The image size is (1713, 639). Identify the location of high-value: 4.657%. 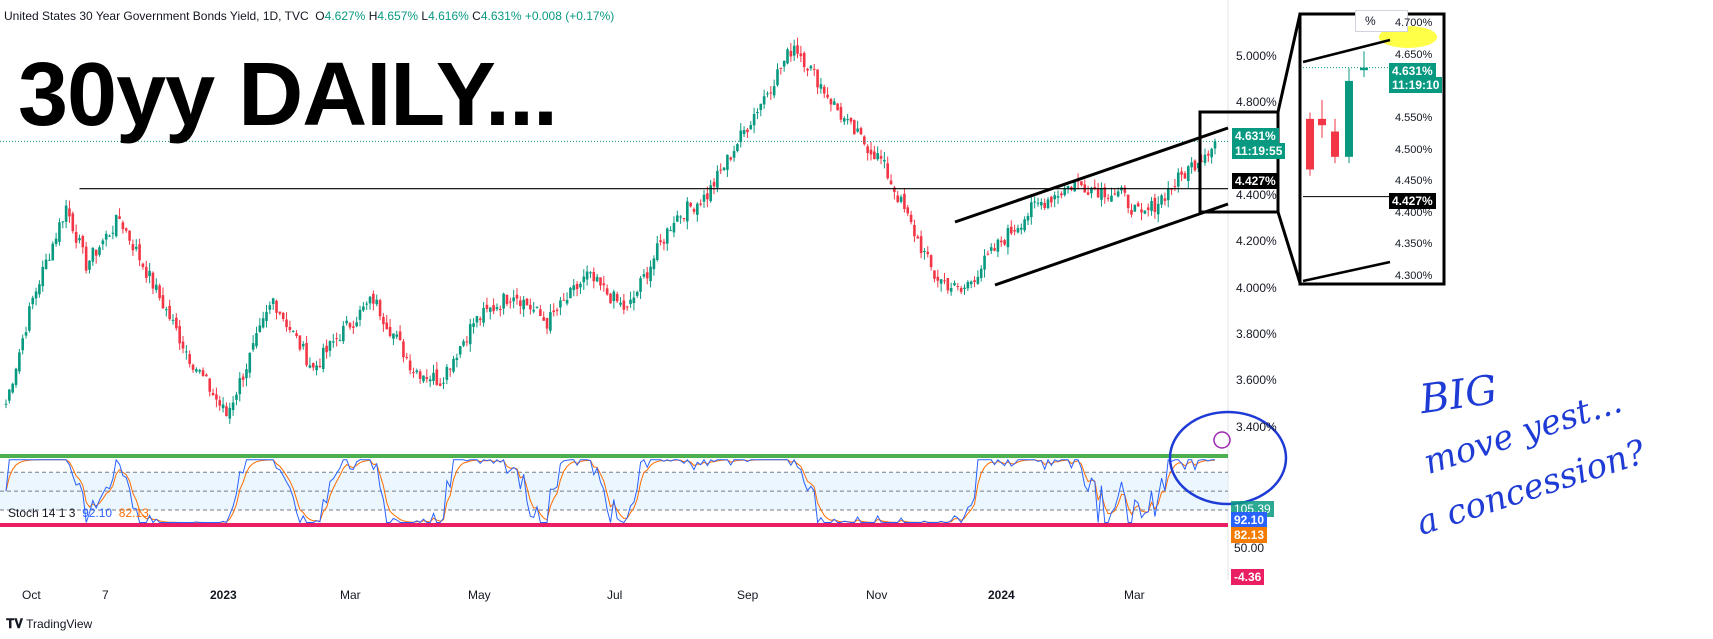
(398, 16).